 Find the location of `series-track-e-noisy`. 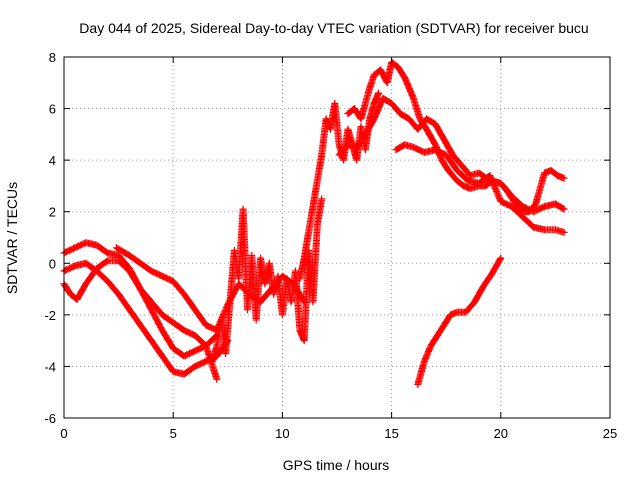

series-track-e-noisy is located at coordinates (267, 280).